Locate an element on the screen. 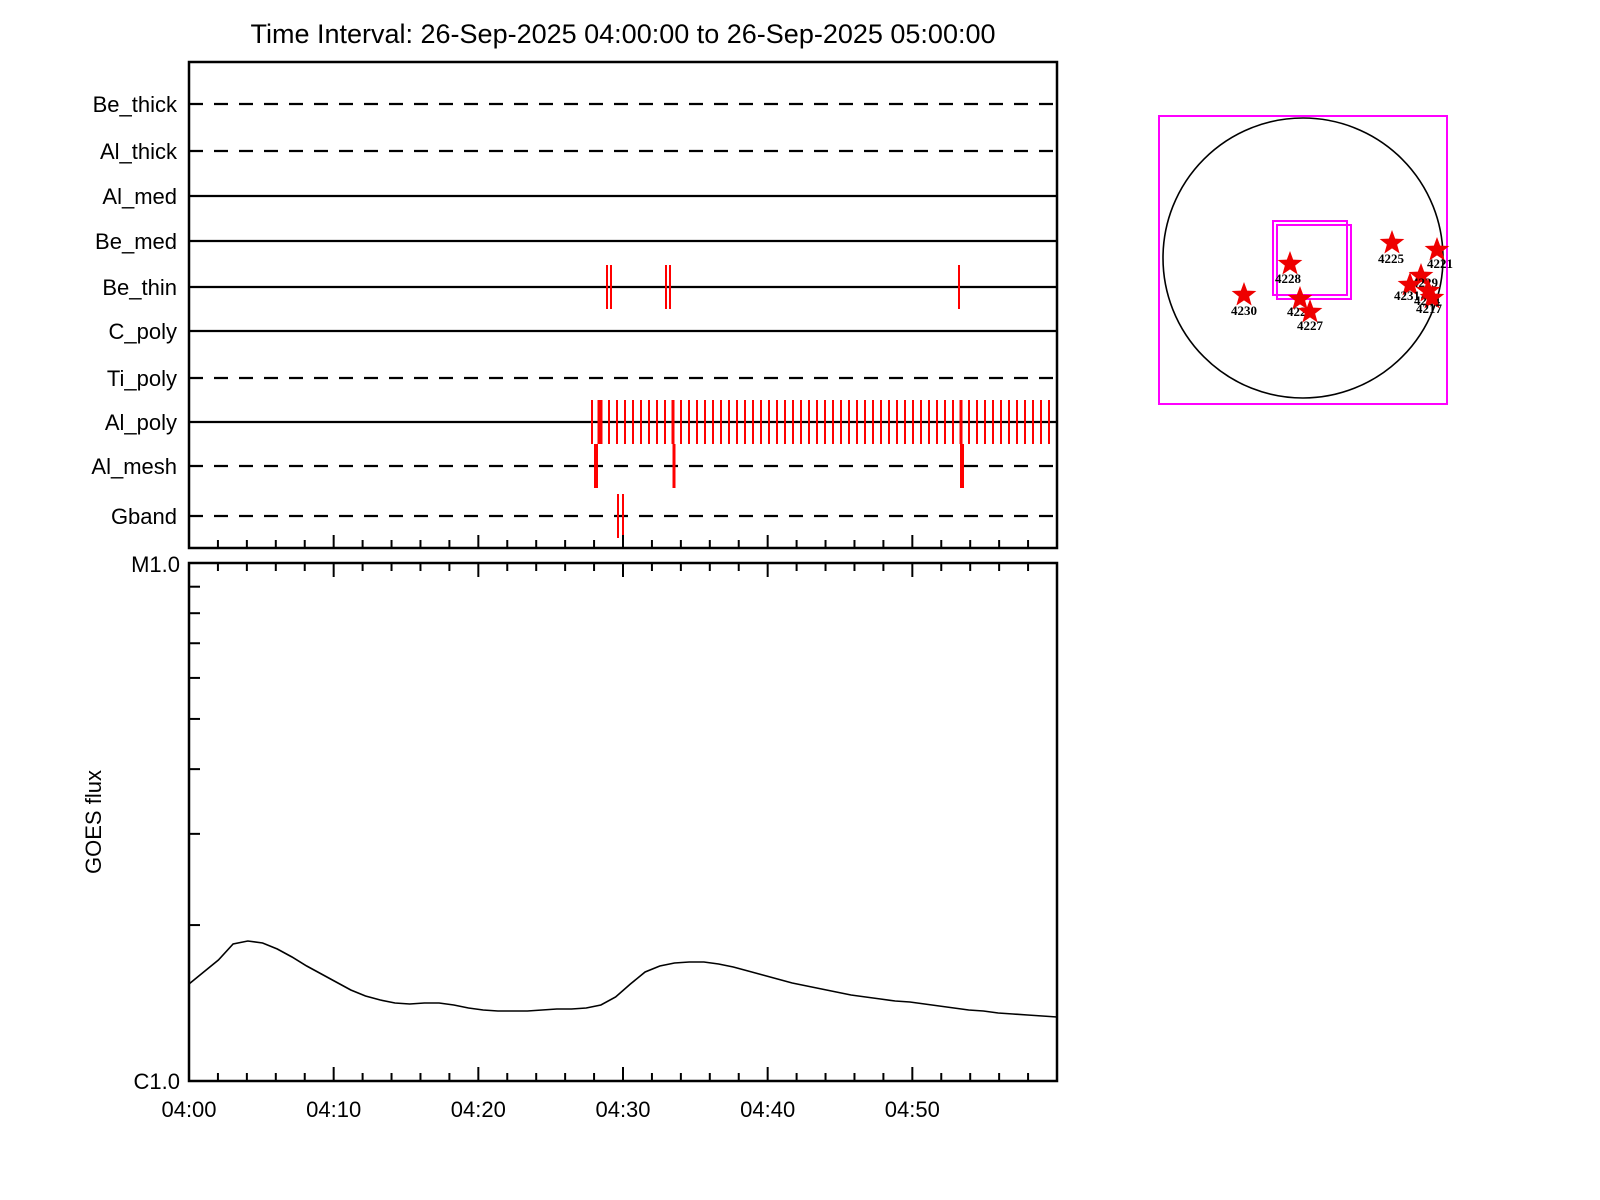 Image resolution: width=1600 pixels, height=1200 pixels. filter-row-label: Be_thick is located at coordinates (135, 104).